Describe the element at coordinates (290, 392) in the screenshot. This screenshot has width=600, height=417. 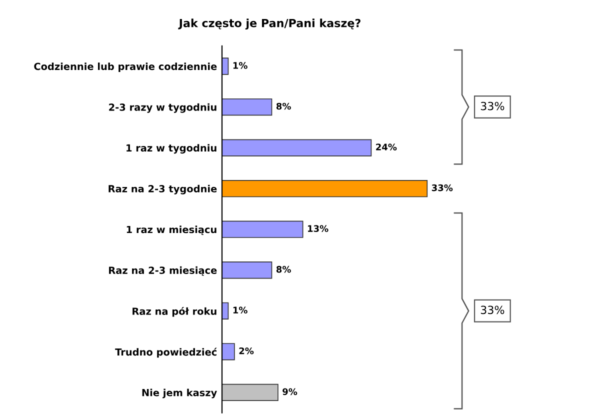
I see `data-label: 9%` at that location.